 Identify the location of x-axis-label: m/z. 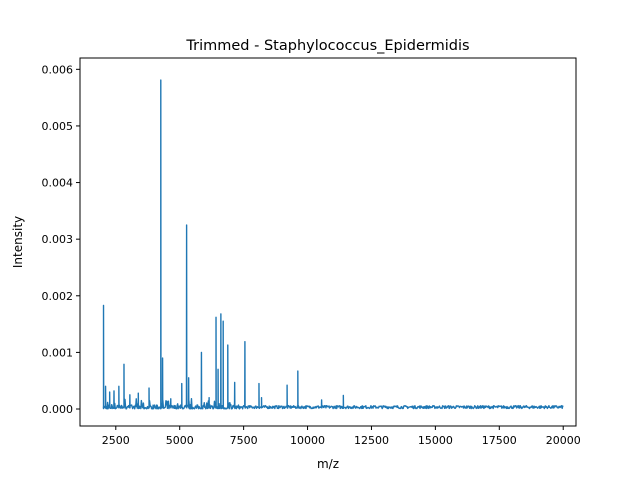
(328, 464).